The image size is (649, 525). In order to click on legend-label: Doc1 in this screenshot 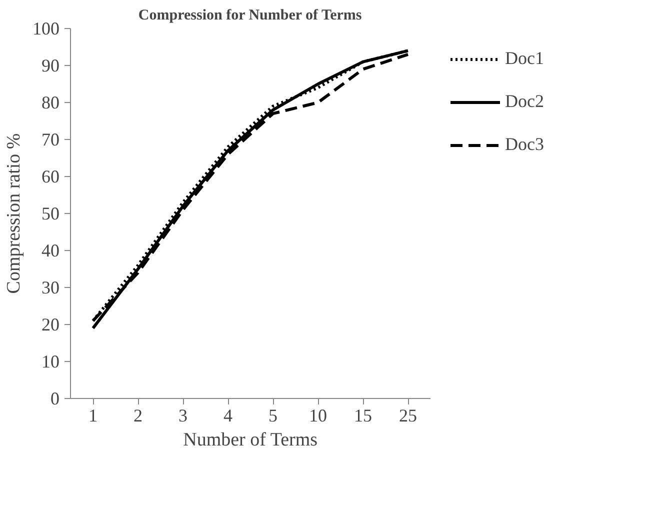, I will do `click(524, 58)`.